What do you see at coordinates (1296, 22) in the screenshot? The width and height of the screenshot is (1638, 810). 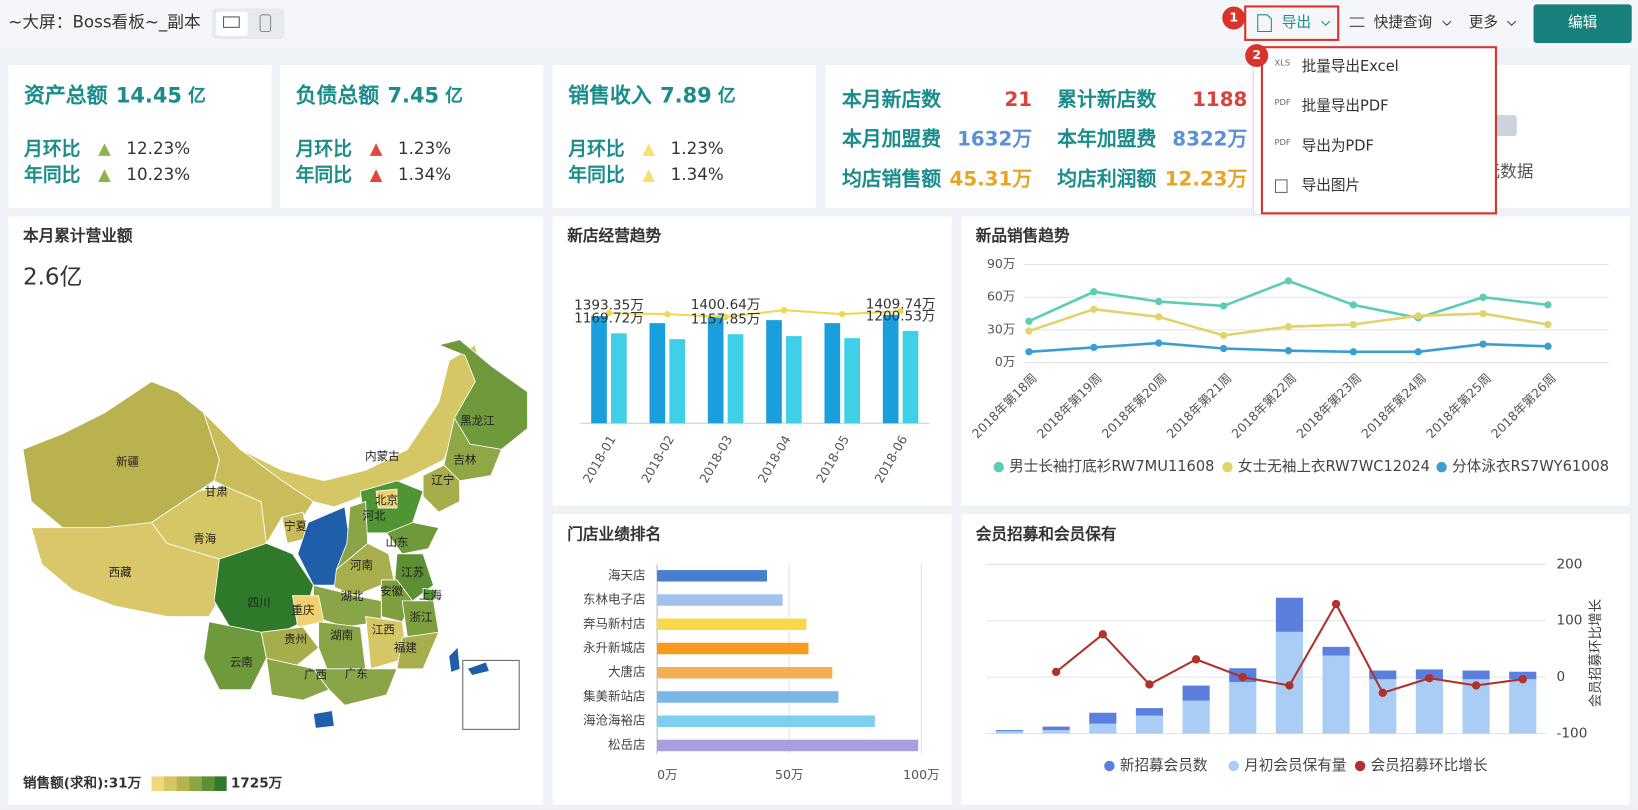 I see `export-button: 导出` at bounding box center [1296, 22].